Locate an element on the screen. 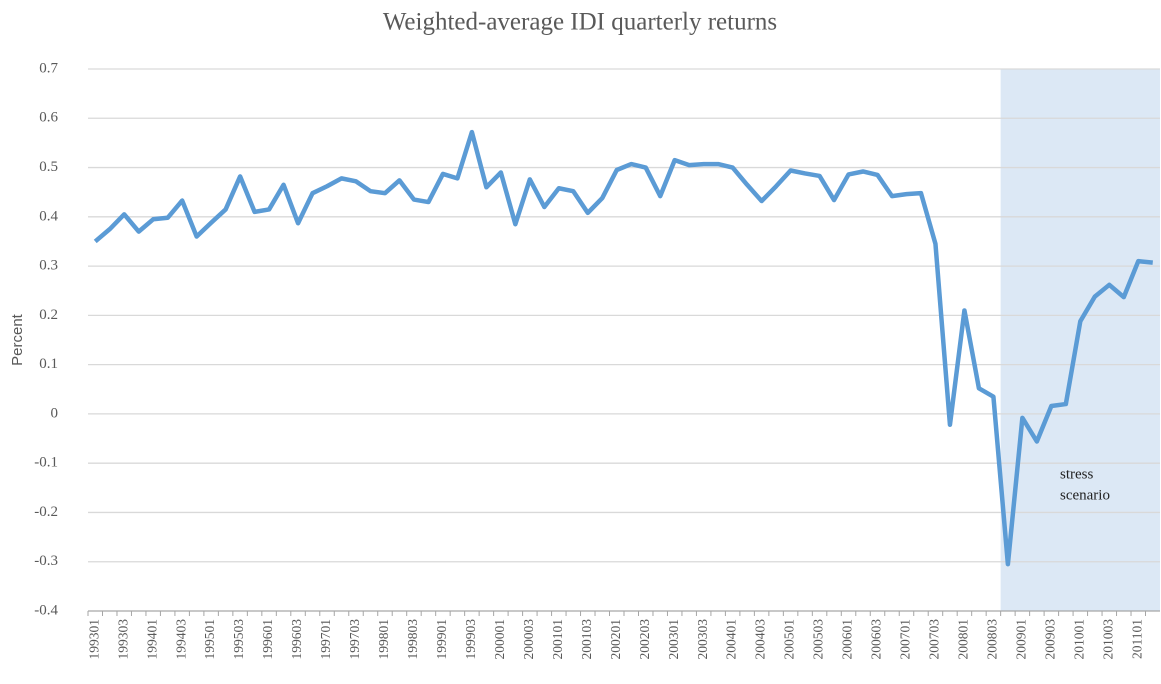  x-tick-label: 200801 is located at coordinates (963, 639).